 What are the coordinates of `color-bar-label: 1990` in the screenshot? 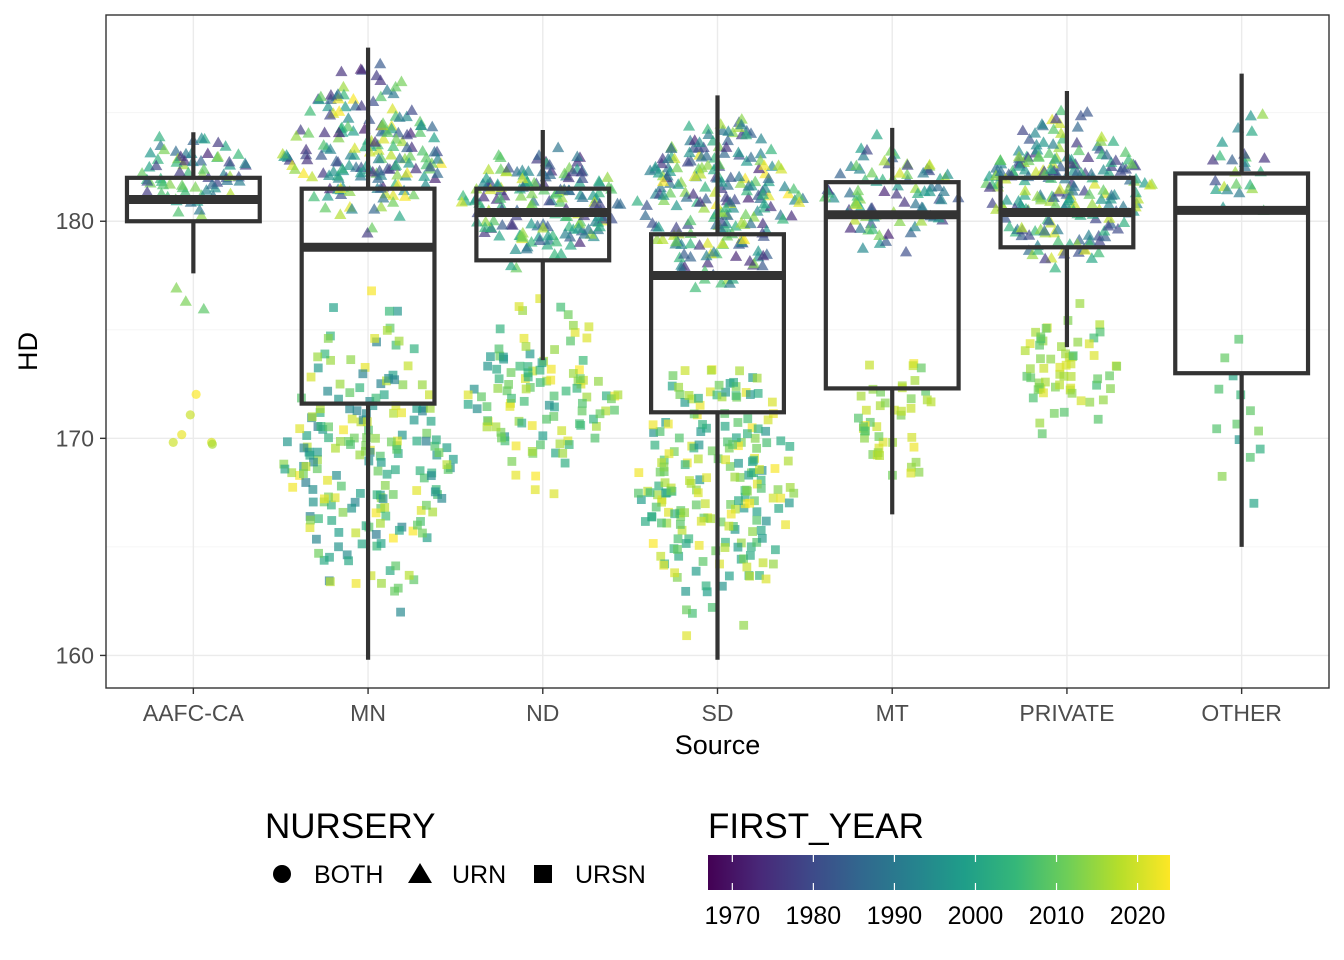 It's located at (895, 916).